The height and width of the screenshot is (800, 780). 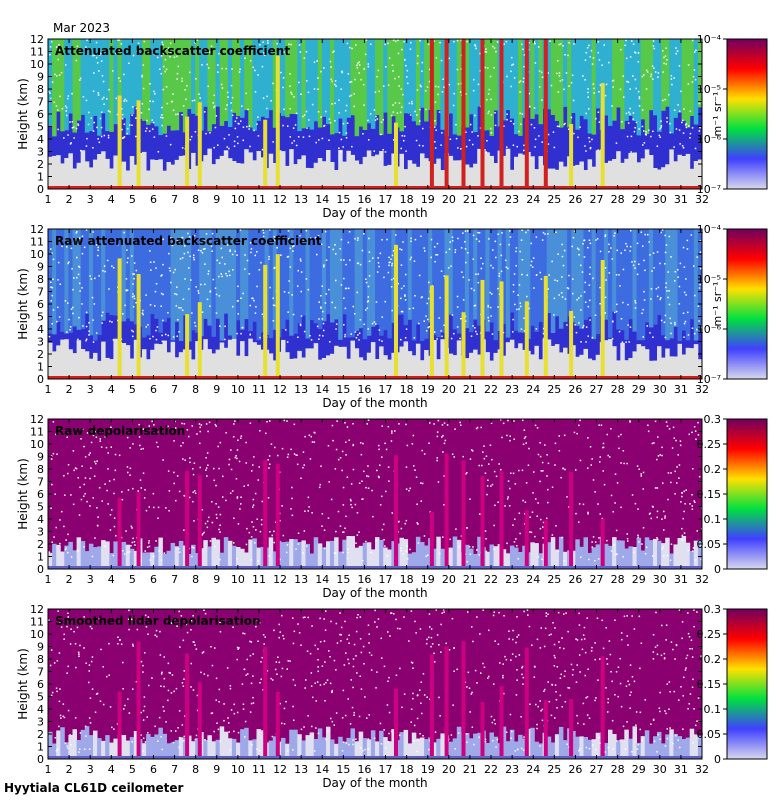 What do you see at coordinates (37, 52) in the screenshot?
I see `y-tick-label: 11` at bounding box center [37, 52].